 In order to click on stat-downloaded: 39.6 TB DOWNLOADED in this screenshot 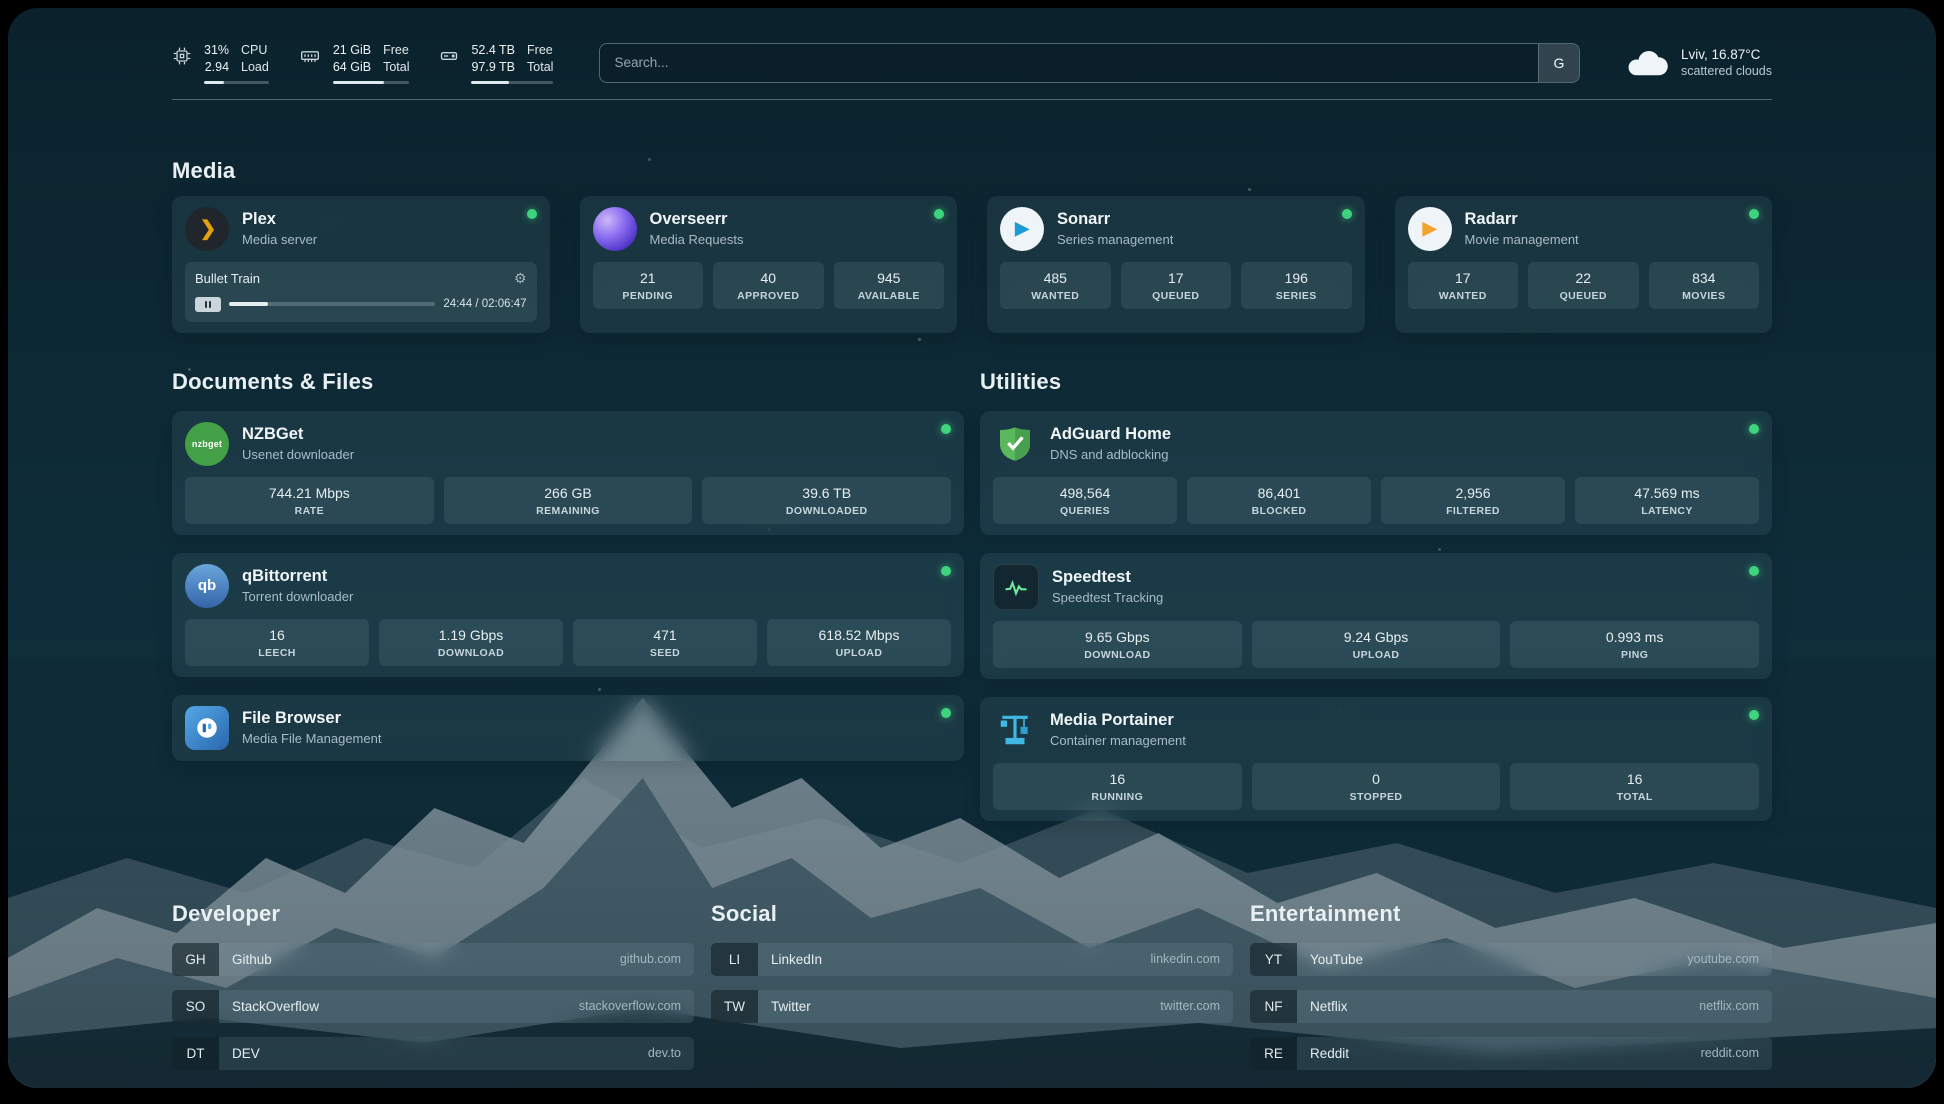, I will do `click(827, 500)`.